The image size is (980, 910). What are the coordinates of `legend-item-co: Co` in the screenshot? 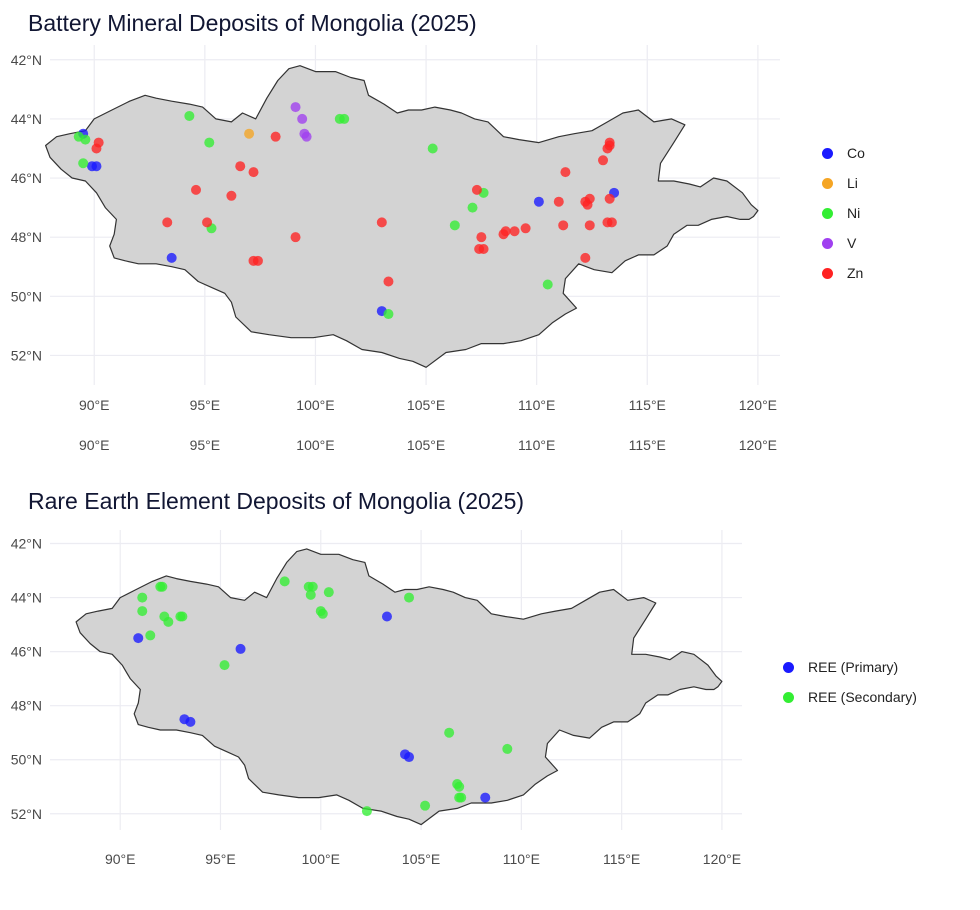 It's located at (843, 153).